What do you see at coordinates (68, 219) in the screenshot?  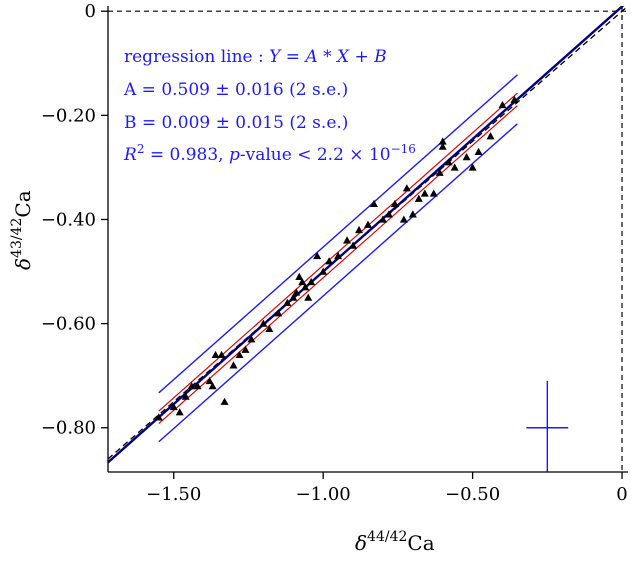 I see `y-tick-label: −0.40` at bounding box center [68, 219].